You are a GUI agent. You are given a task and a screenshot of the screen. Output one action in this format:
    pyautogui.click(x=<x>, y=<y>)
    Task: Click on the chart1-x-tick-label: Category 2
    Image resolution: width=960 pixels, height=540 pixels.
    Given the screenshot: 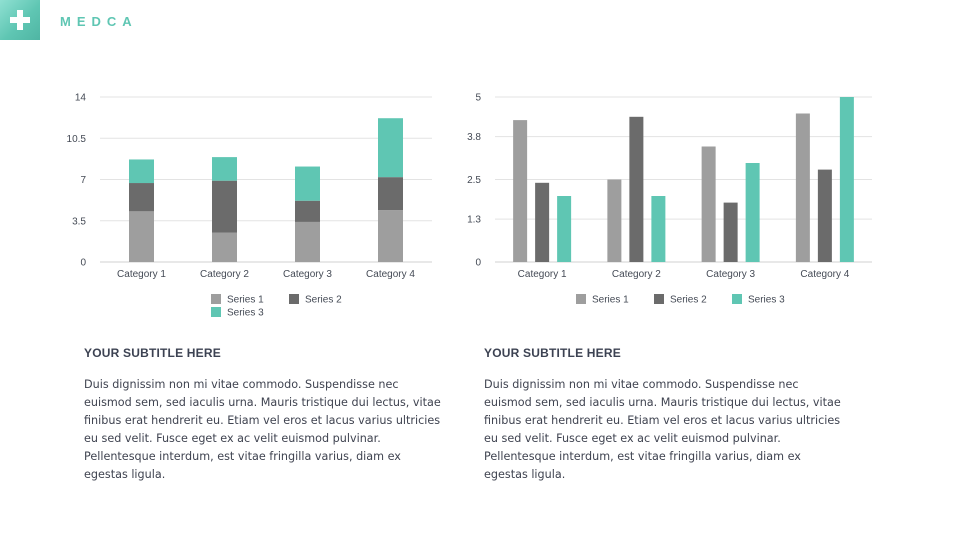 What is the action you would take?
    pyautogui.click(x=224, y=274)
    